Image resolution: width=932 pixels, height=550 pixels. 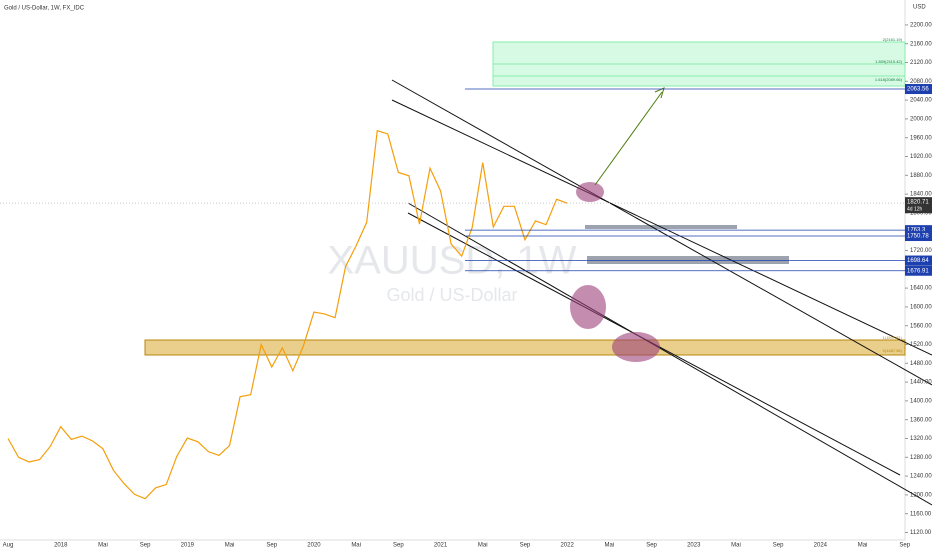 What do you see at coordinates (893, 350) in the screenshot?
I see `zone-label: 0(1487.56)` at bounding box center [893, 350].